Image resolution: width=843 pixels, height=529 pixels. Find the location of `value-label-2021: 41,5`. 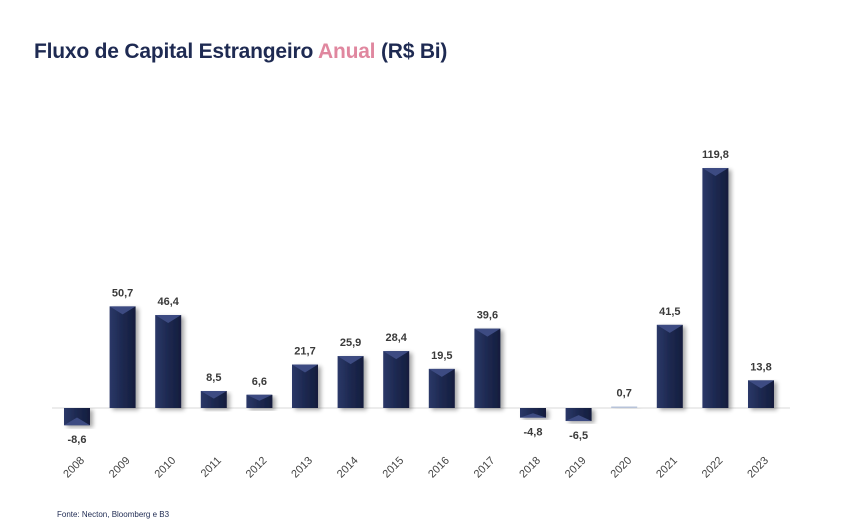

value-label-2021: 41,5 is located at coordinates (669, 312).